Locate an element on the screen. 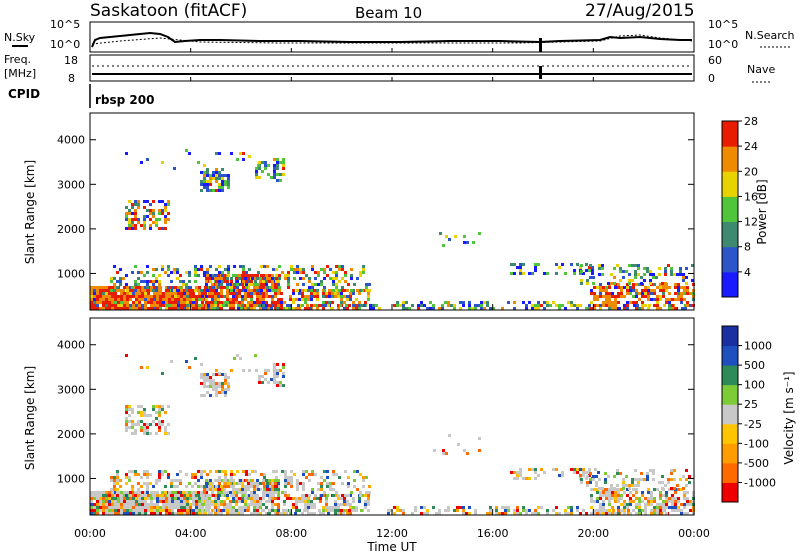 This screenshot has height=554, width=800. colorbar-tick-label: -500 is located at coordinates (756, 463).